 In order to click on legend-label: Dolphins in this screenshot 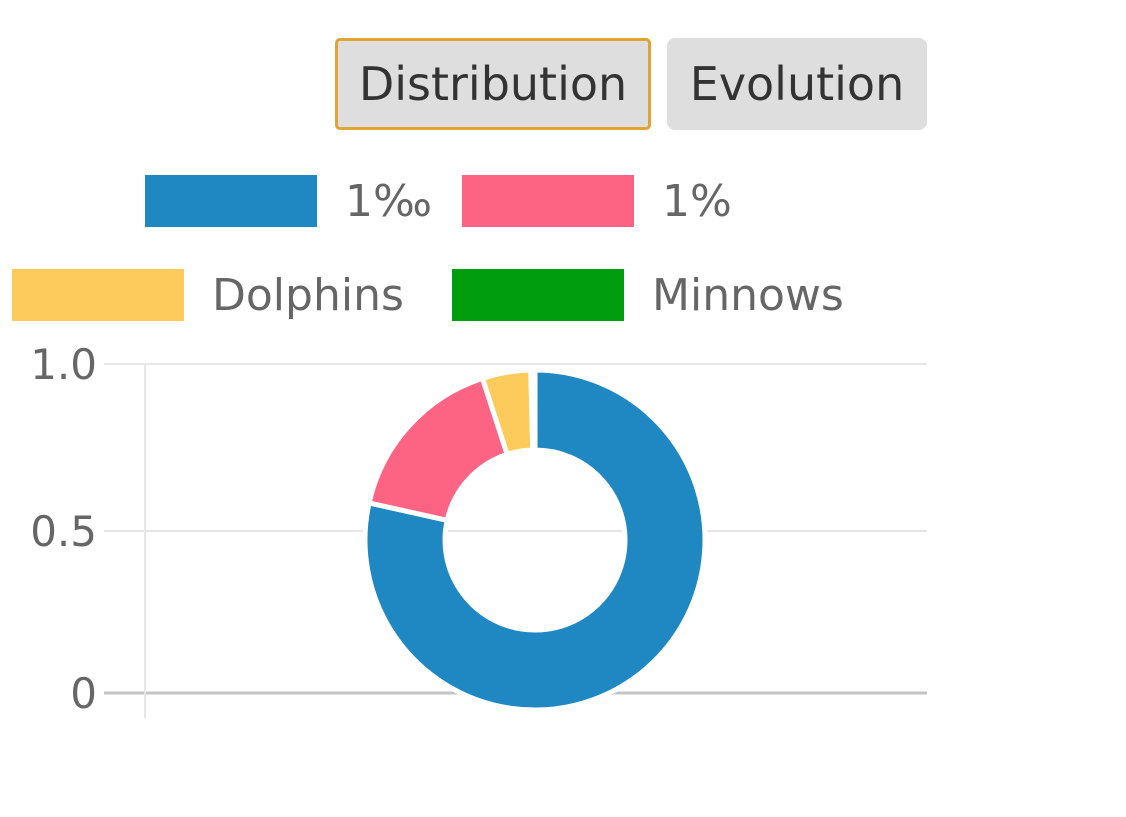, I will do `click(308, 295)`.